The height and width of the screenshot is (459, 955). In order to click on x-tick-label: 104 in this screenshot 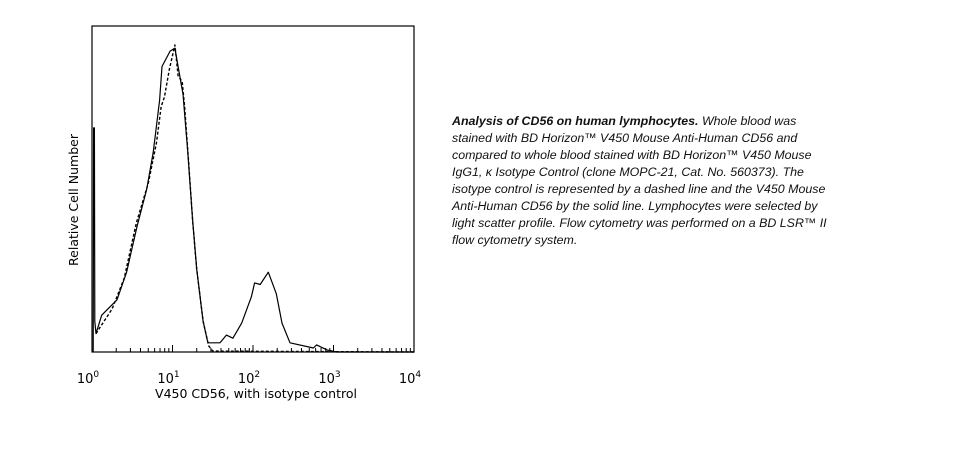, I will do `click(410, 378)`.